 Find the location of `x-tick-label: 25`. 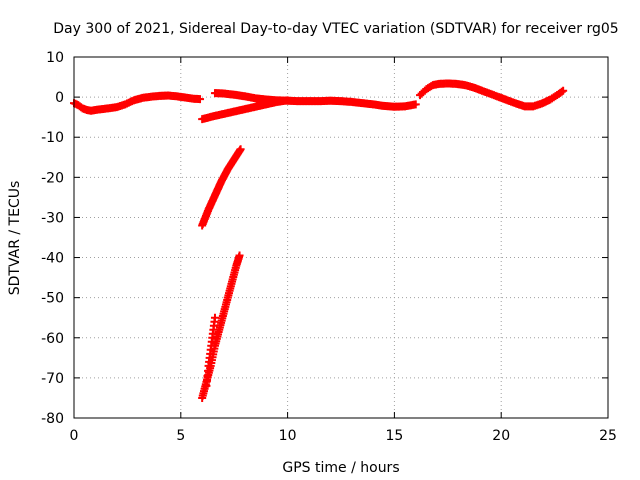

x-tick-label: 25 is located at coordinates (608, 436).